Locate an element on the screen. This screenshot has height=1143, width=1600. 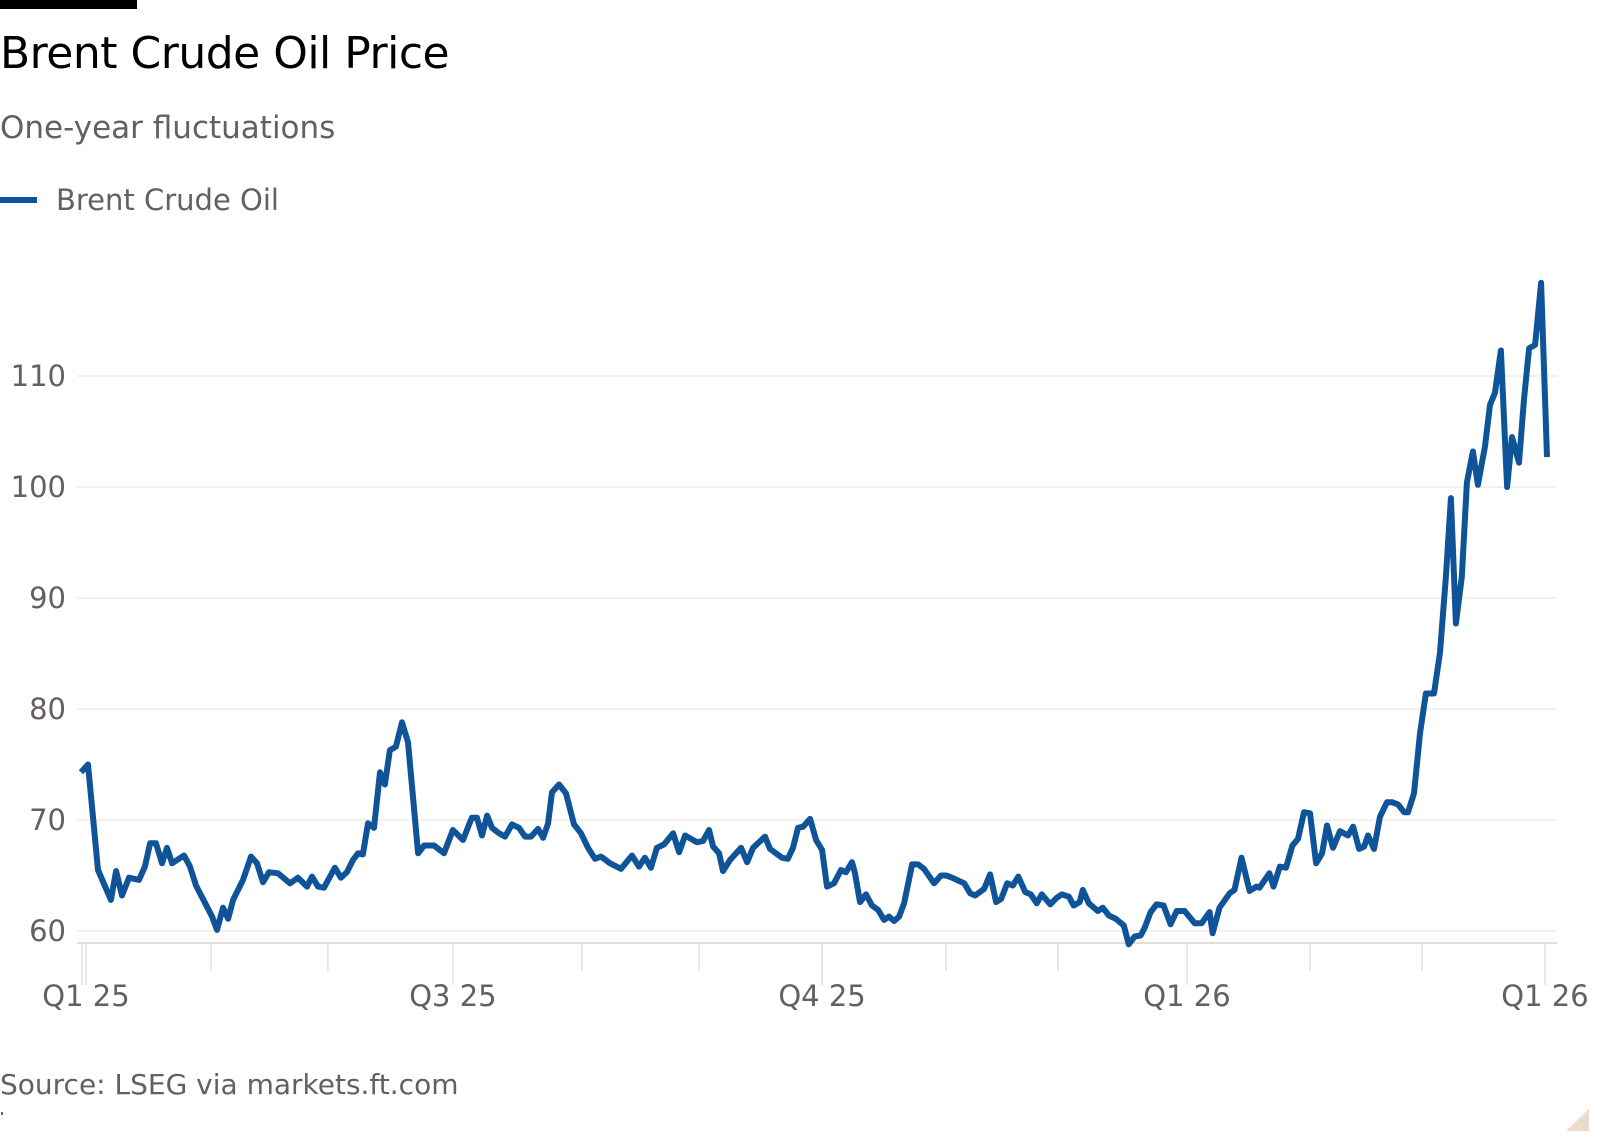
legend-label: Brent Crude Oil is located at coordinates (167, 200).